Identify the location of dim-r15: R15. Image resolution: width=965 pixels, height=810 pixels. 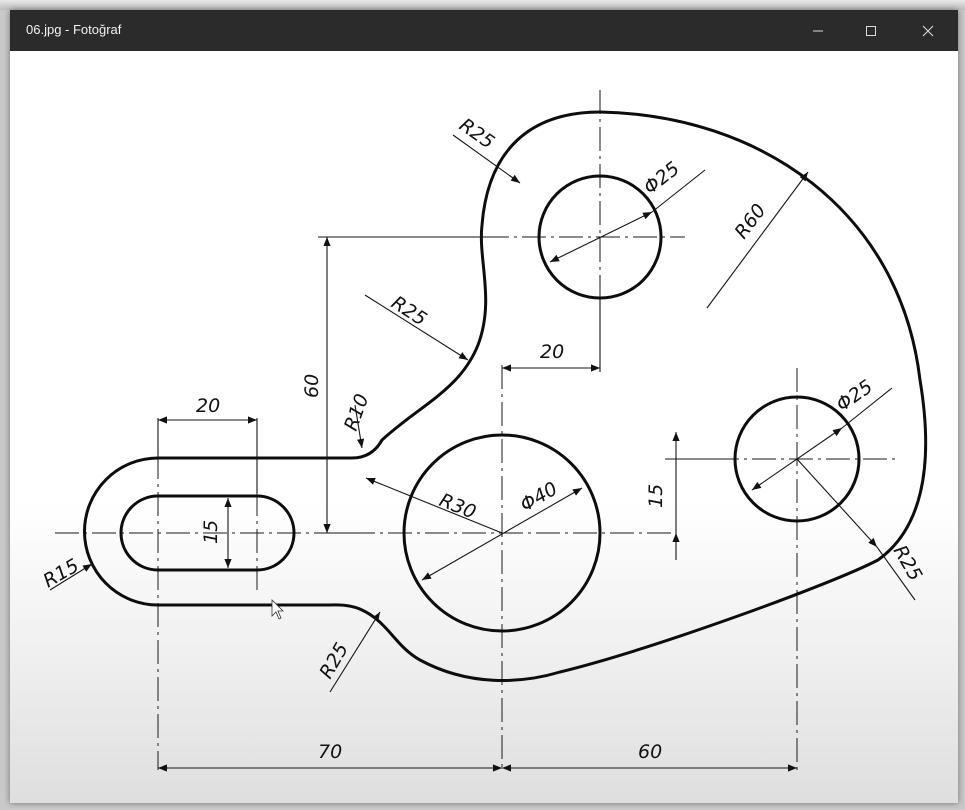
(61, 574).